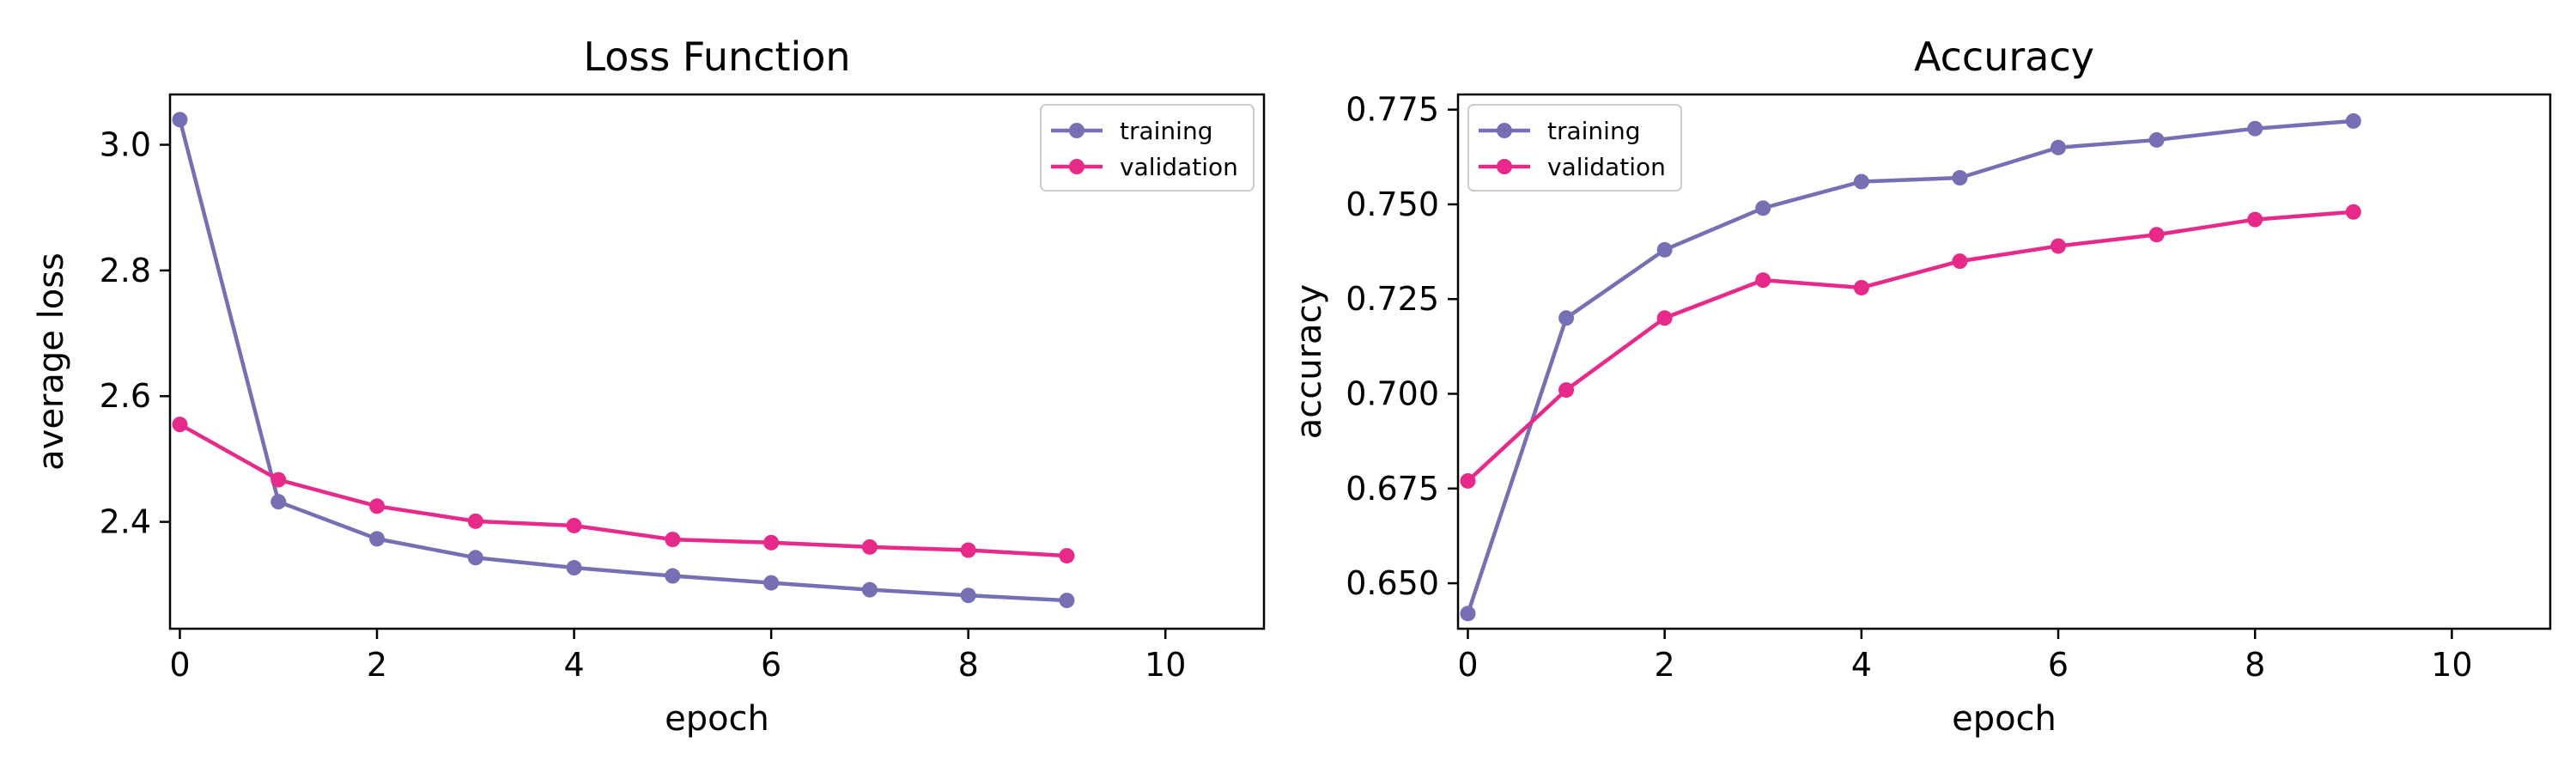  What do you see at coordinates (1393, 489) in the screenshot?
I see `y-tick-label: 0.675` at bounding box center [1393, 489].